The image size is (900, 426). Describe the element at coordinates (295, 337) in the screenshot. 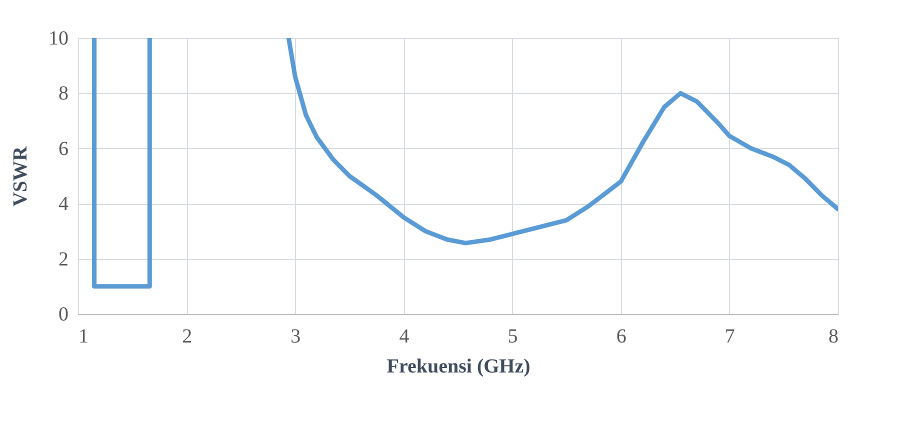

I see `x-tick-label: 3` at that location.